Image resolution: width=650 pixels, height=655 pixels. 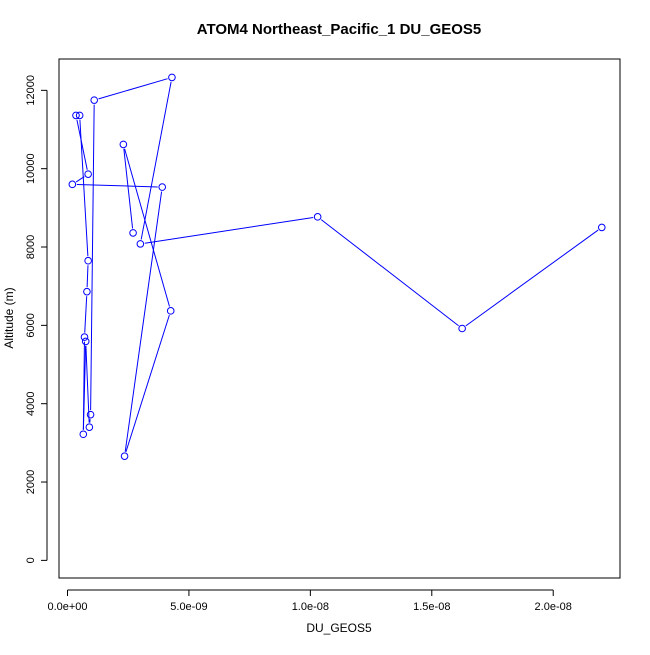 I want to click on chart-title: ATOM4 Northeast_Pacific_1 DU_GEOS5, so click(x=339, y=29).